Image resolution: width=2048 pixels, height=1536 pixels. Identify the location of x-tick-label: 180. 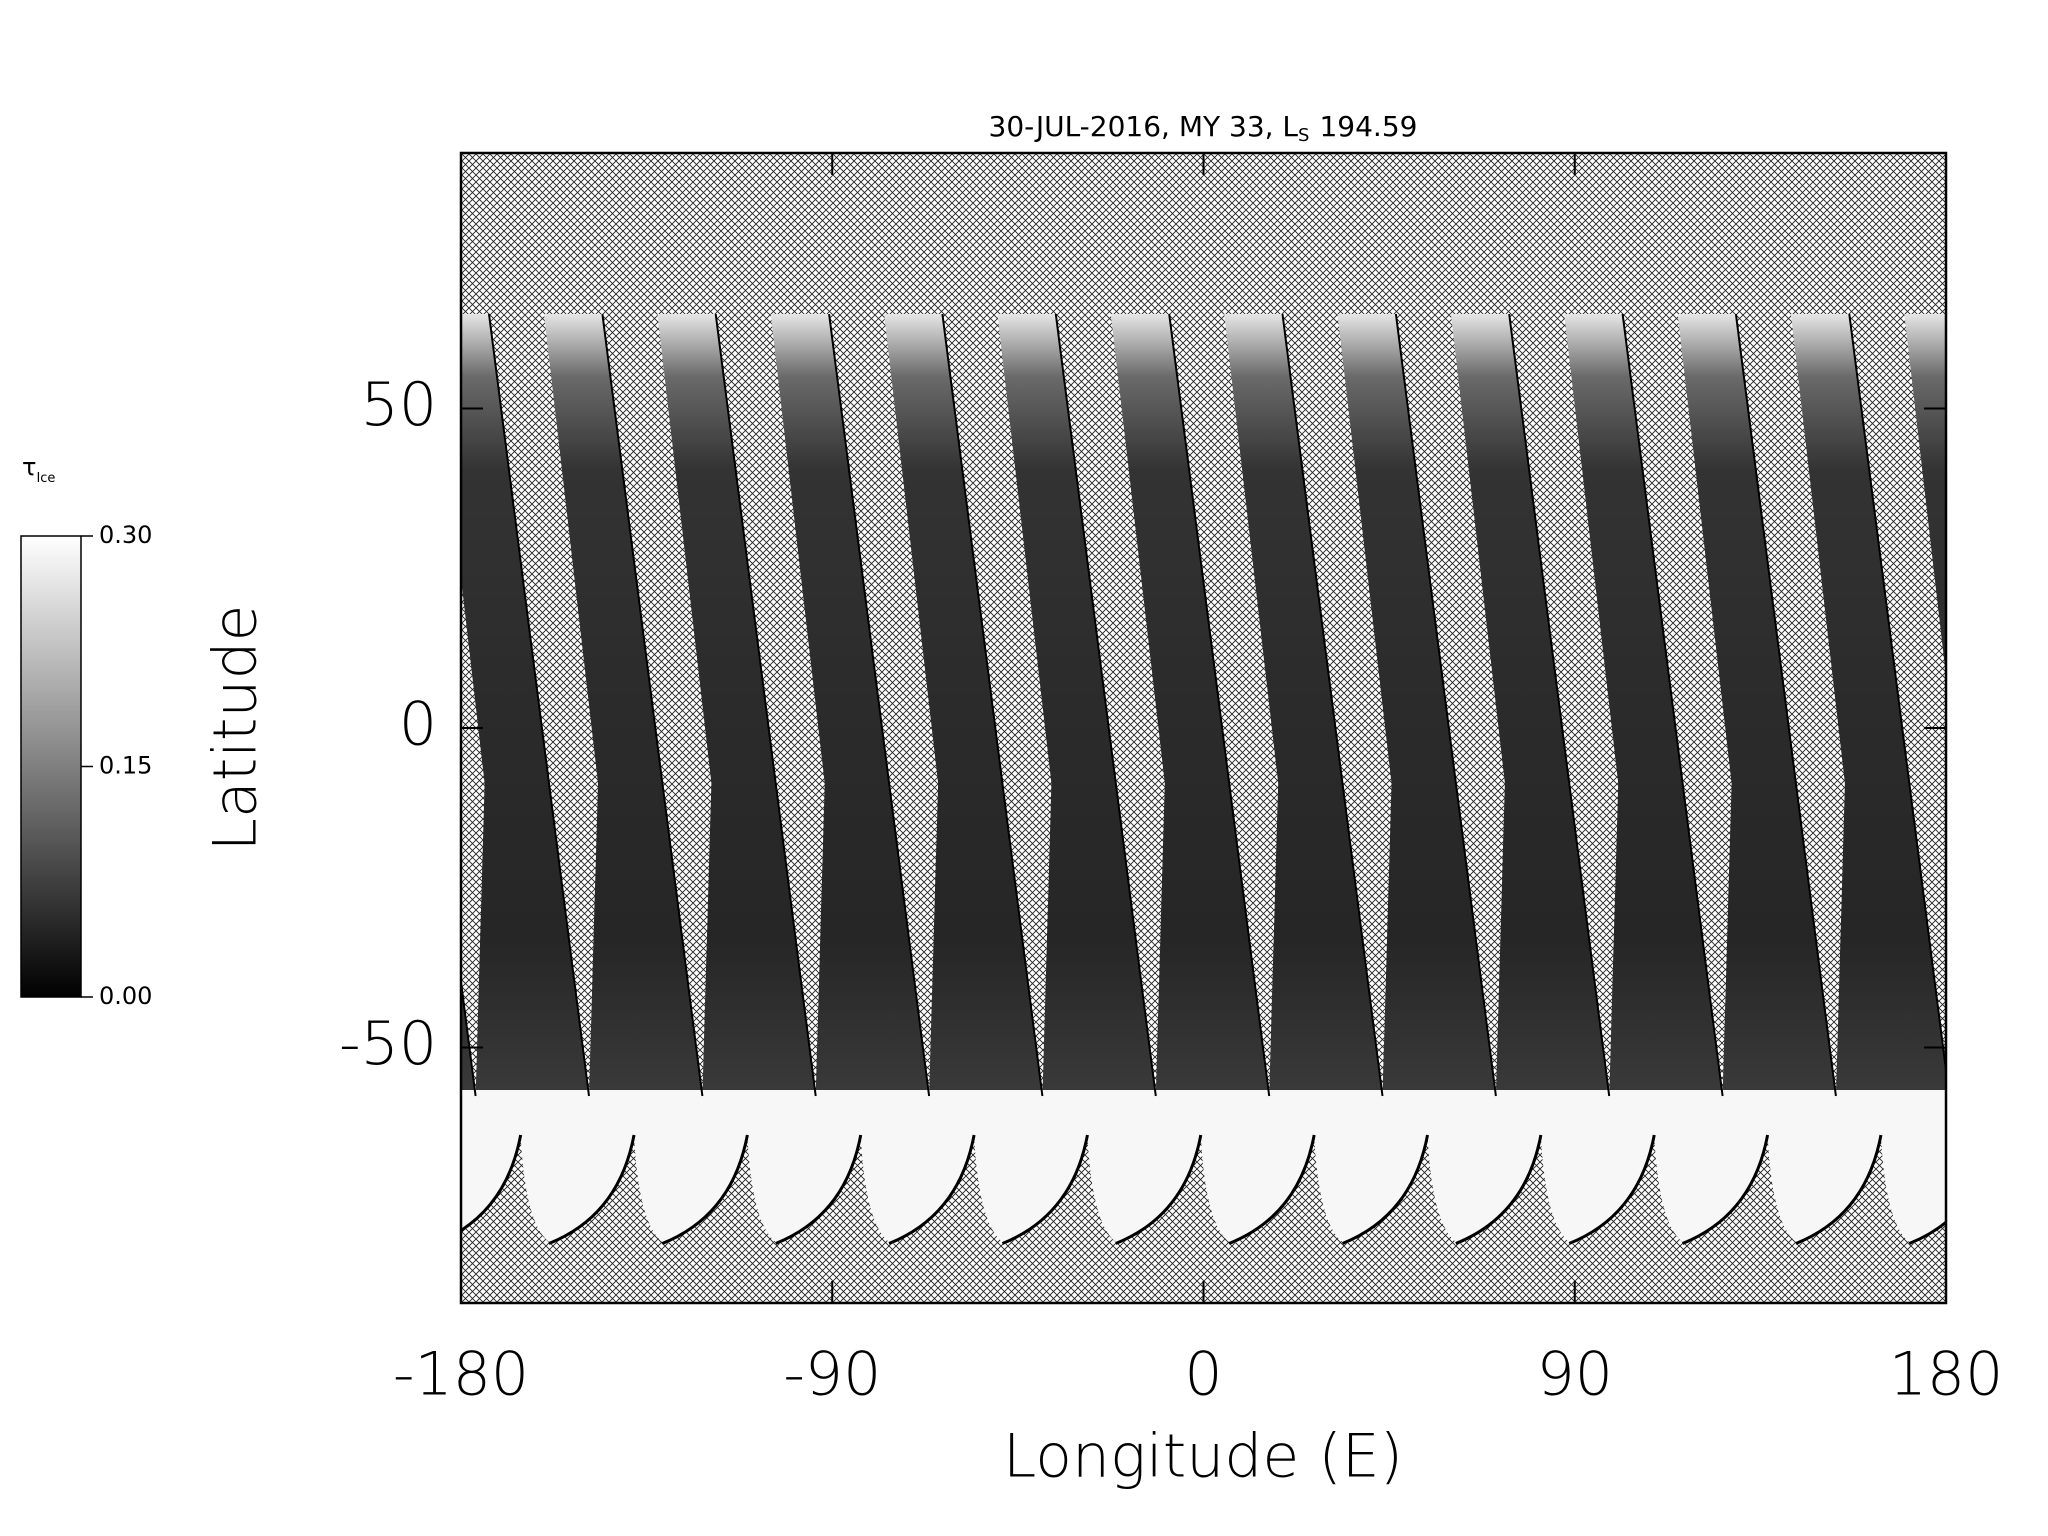
(1946, 1375).